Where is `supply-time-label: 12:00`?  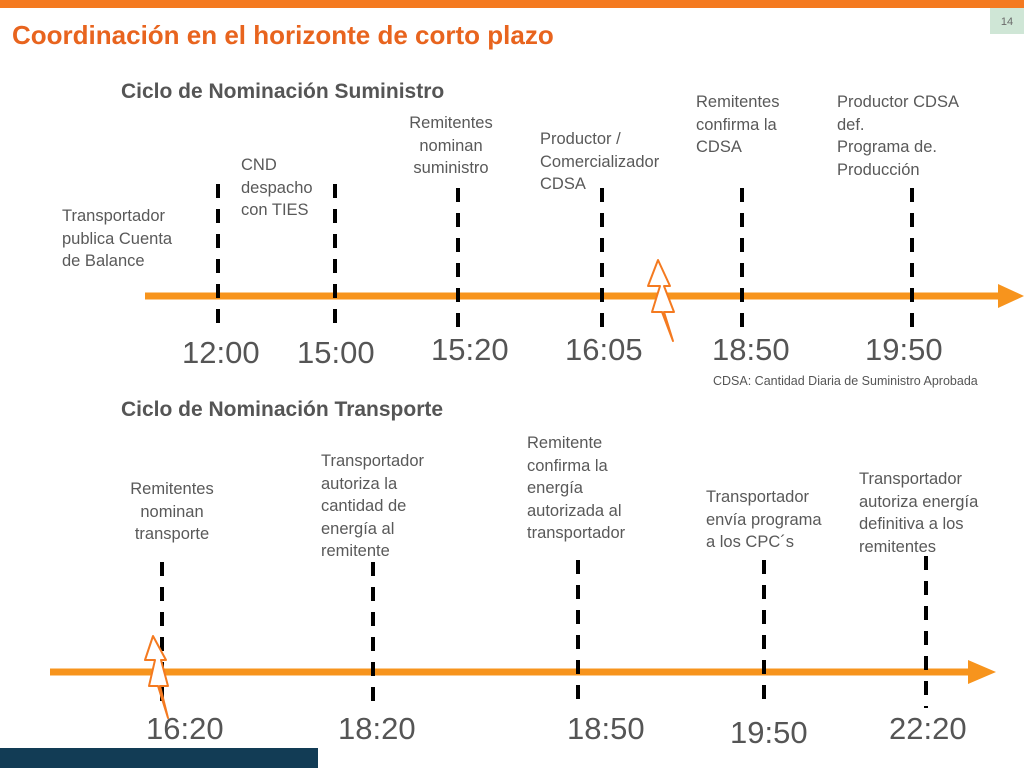 supply-time-label: 12:00 is located at coordinates (221, 352).